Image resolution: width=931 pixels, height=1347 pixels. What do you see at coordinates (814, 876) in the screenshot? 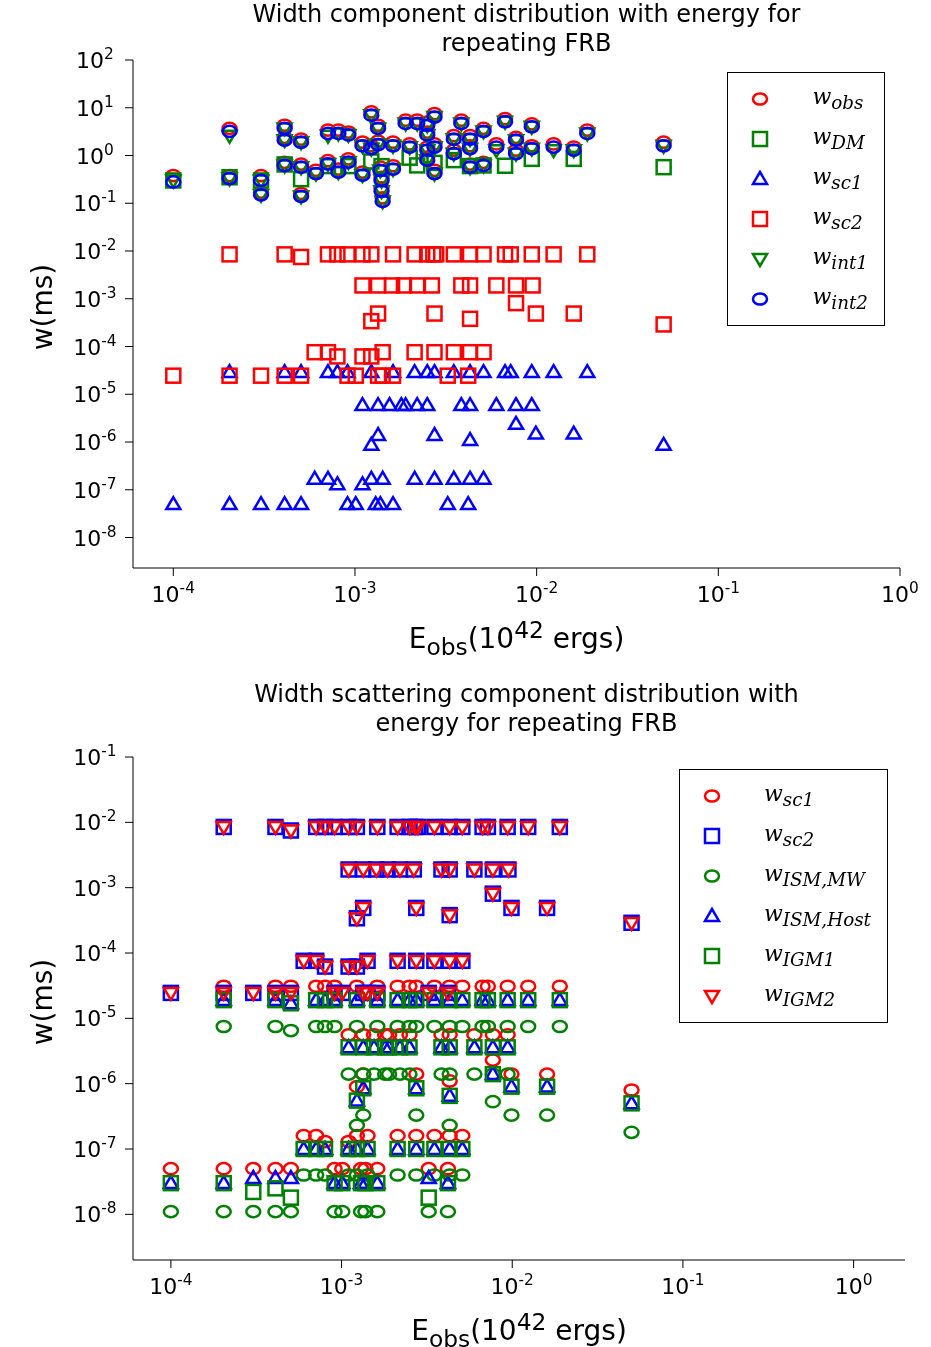
I see `legend-label: w$_{ISM,MW}$` at bounding box center [814, 876].